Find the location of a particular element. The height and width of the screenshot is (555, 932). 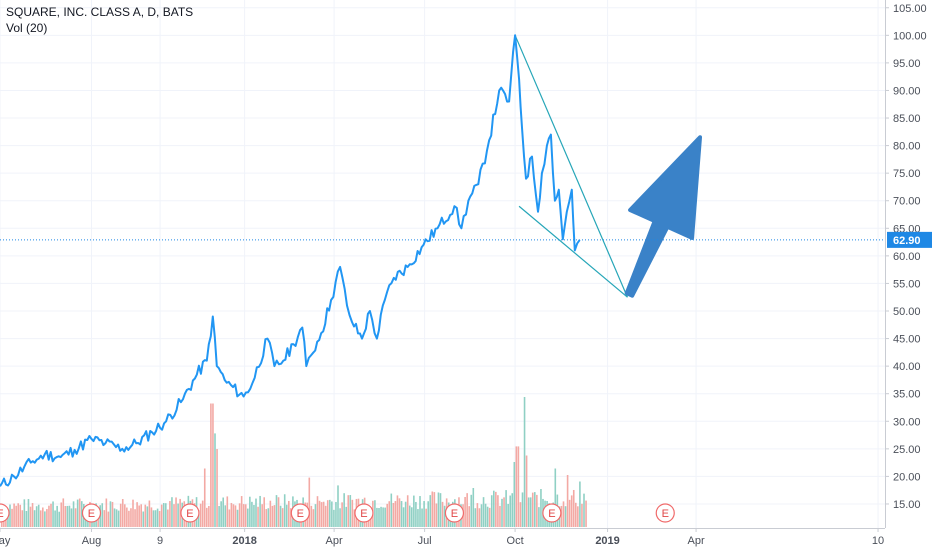

earnings-marker is located at coordinates (300, 513).